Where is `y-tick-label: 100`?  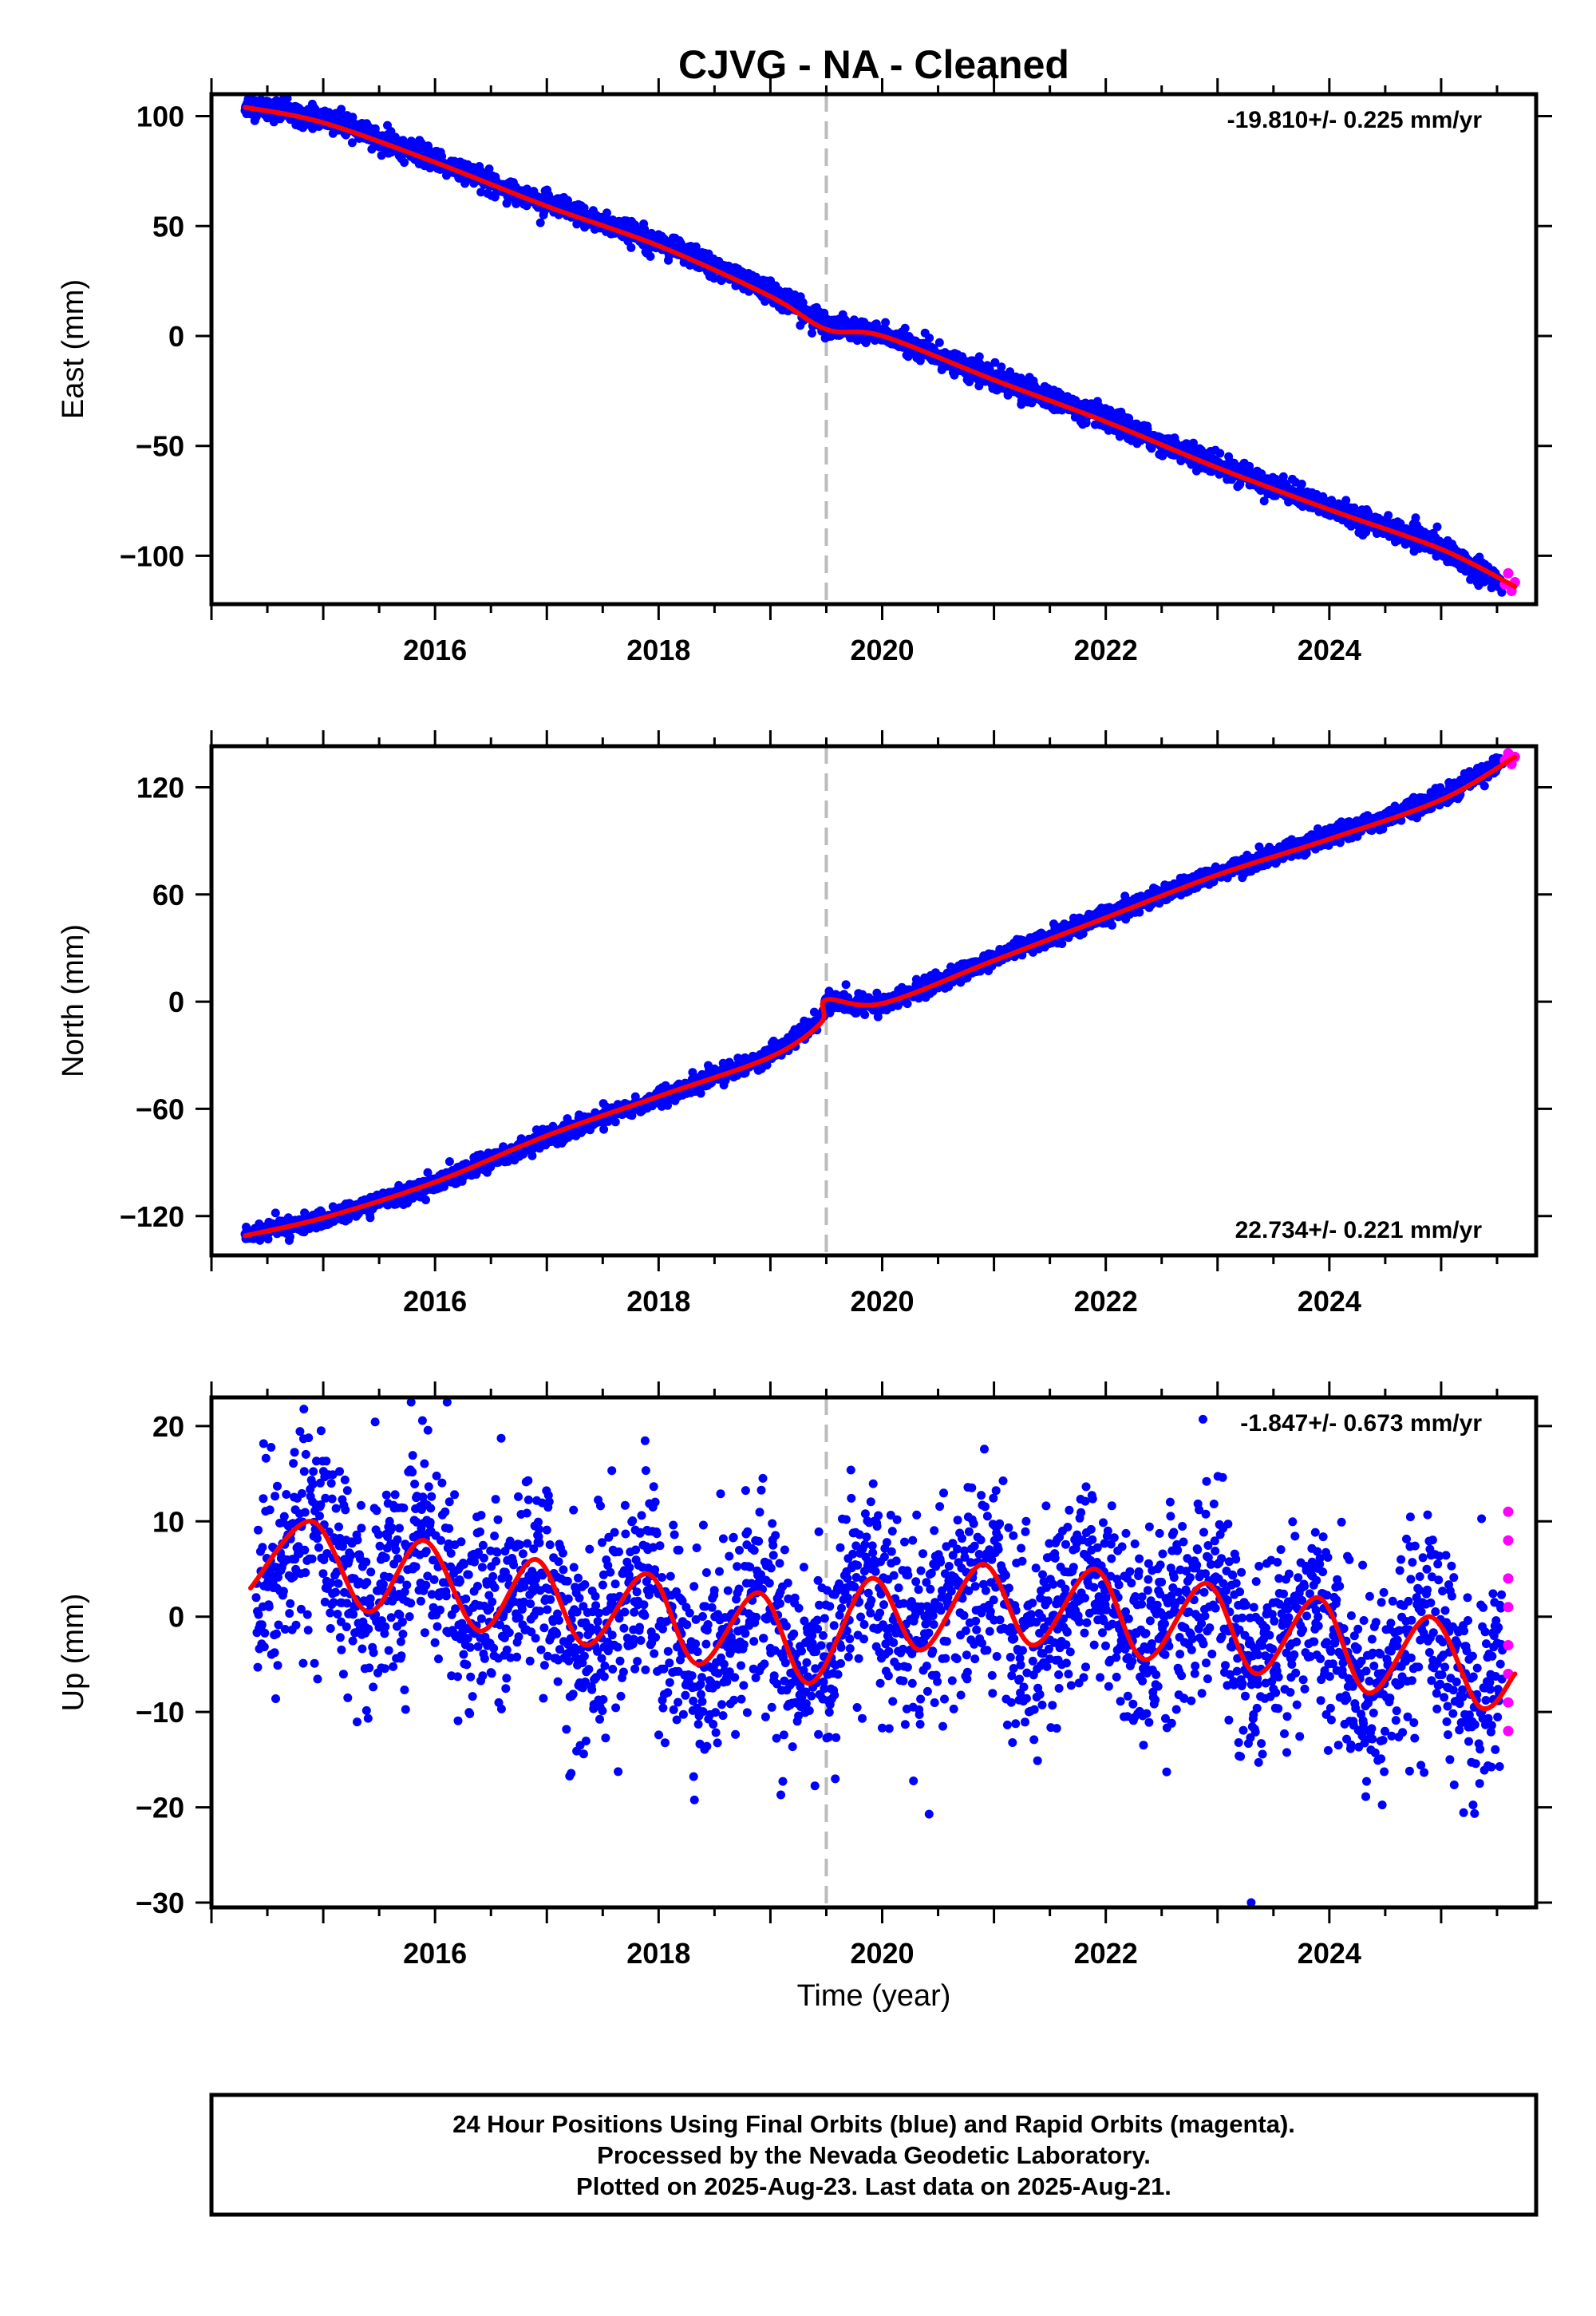 y-tick-label: 100 is located at coordinates (160, 117).